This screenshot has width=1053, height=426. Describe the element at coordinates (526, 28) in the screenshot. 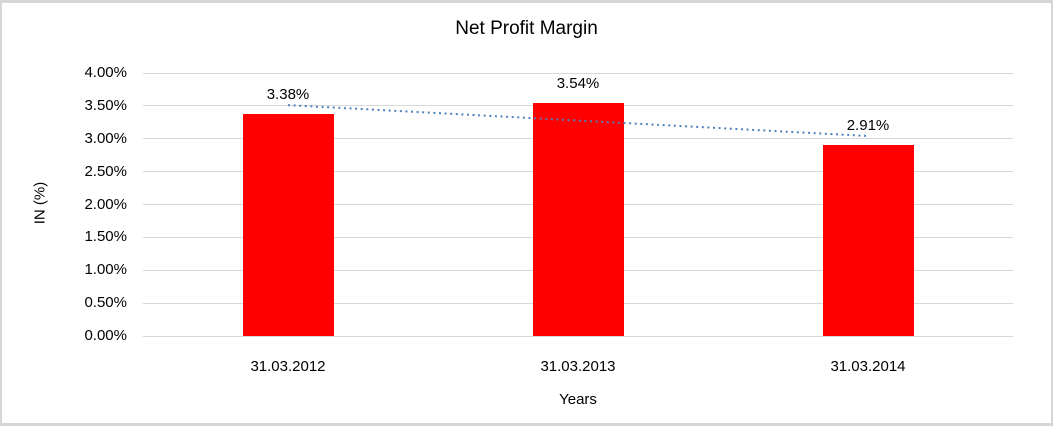

I see `chart-title: Net Profit Margin` at that location.